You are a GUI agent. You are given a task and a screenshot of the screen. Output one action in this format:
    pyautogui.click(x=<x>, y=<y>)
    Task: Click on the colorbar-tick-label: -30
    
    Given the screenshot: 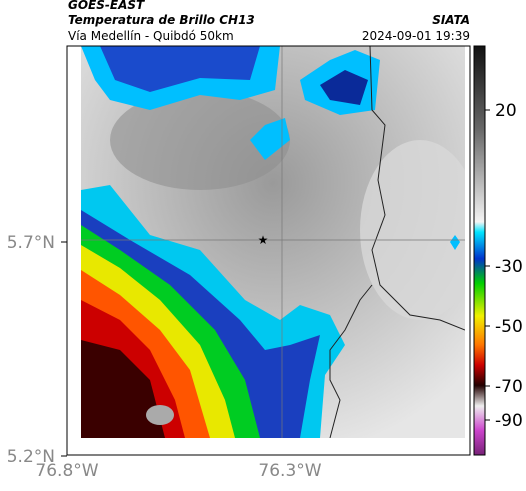 What is the action you would take?
    pyautogui.click(x=509, y=267)
    